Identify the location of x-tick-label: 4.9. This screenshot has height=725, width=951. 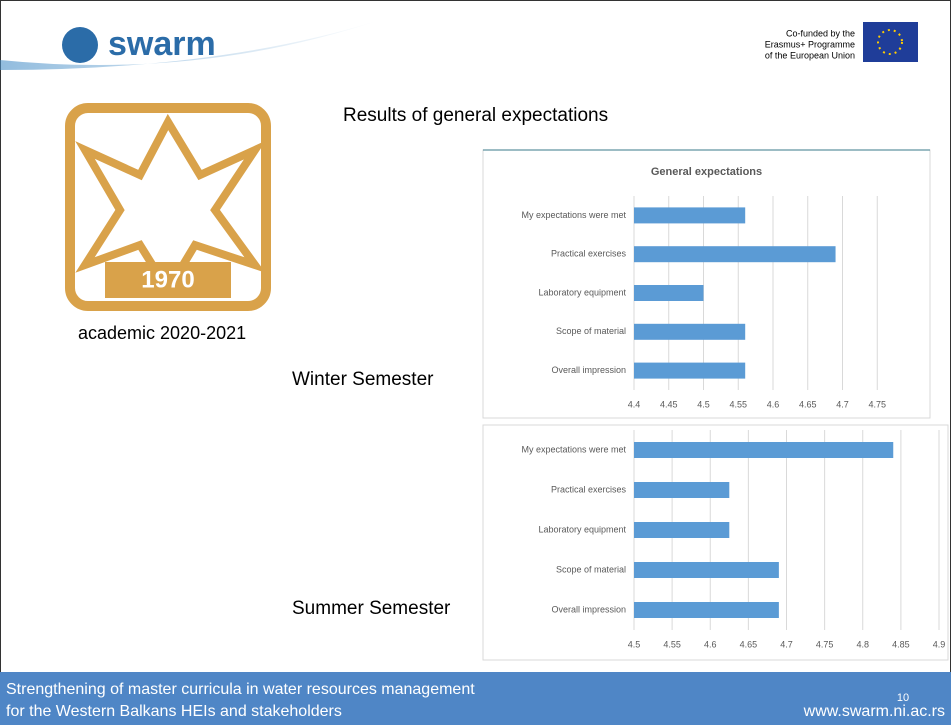
(939, 644).